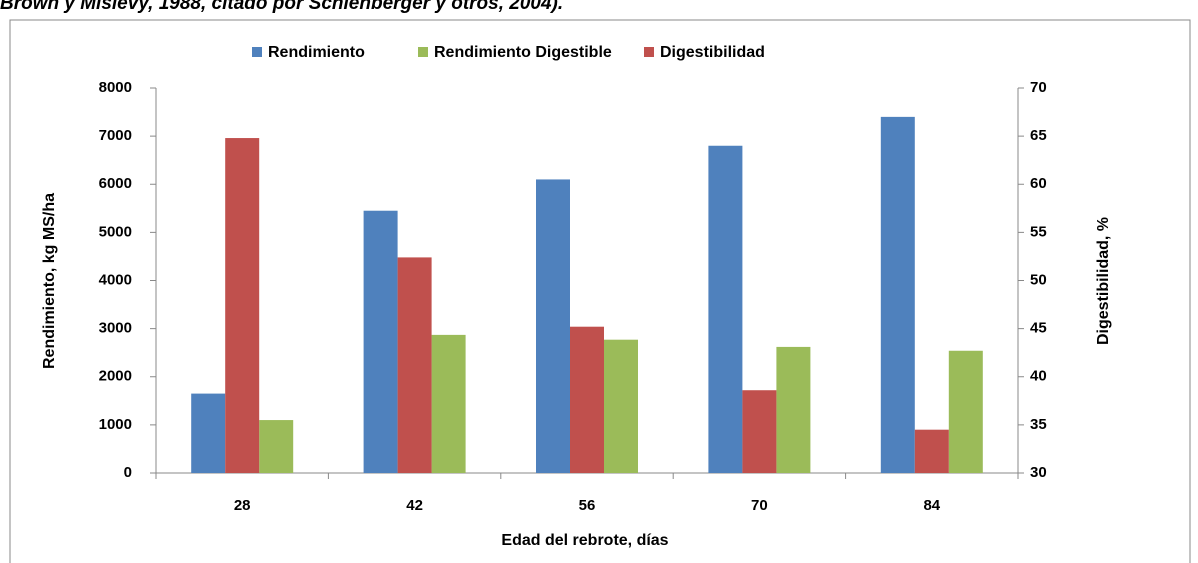 The image size is (1198, 563). Describe the element at coordinates (523, 52) in the screenshot. I see `legend-label: Rendimiento Digestible` at that location.